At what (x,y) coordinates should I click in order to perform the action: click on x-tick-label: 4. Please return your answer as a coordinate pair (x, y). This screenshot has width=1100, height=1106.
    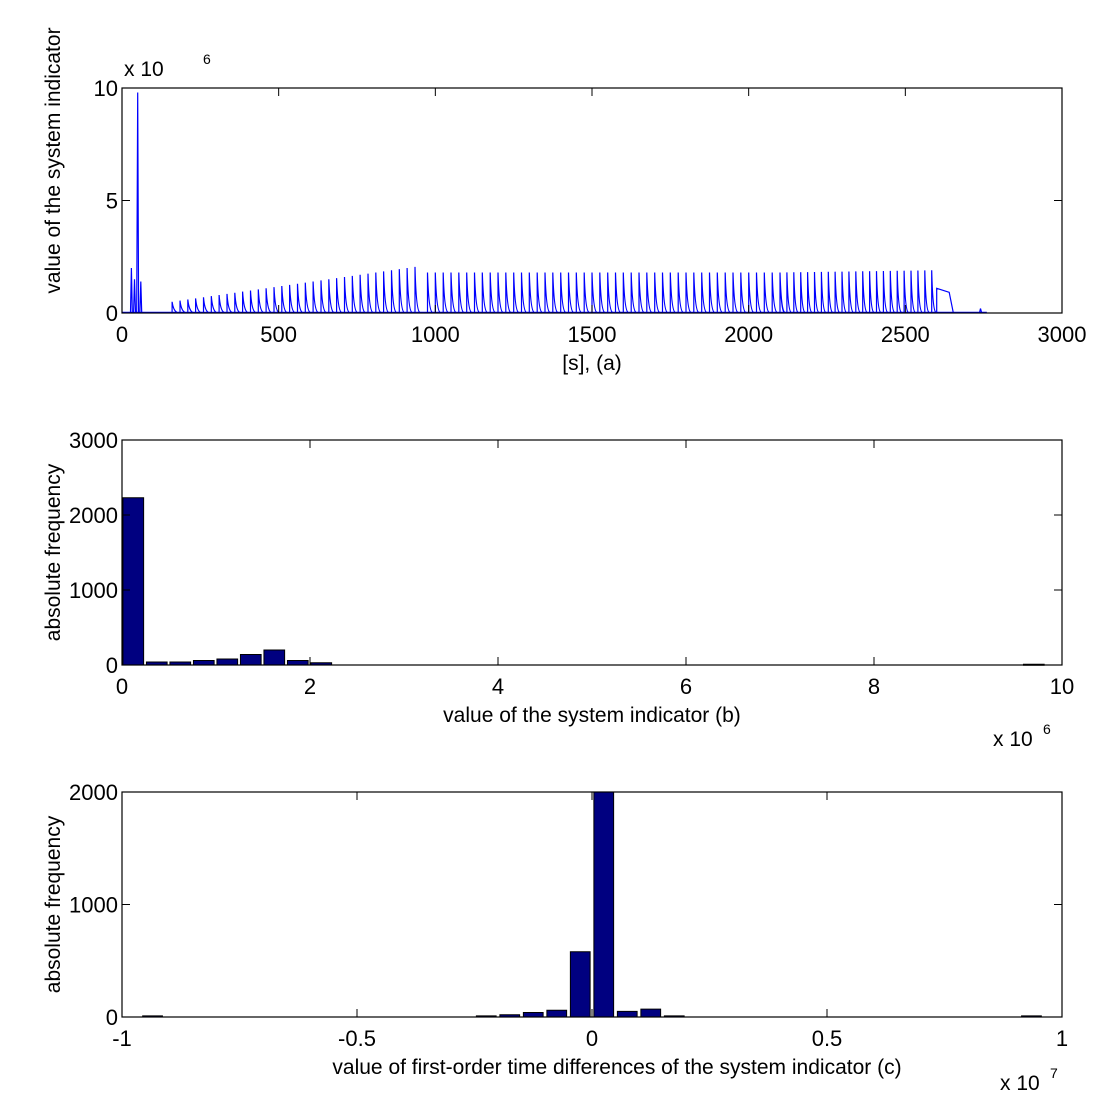
    Looking at the image, I should click on (498, 686).